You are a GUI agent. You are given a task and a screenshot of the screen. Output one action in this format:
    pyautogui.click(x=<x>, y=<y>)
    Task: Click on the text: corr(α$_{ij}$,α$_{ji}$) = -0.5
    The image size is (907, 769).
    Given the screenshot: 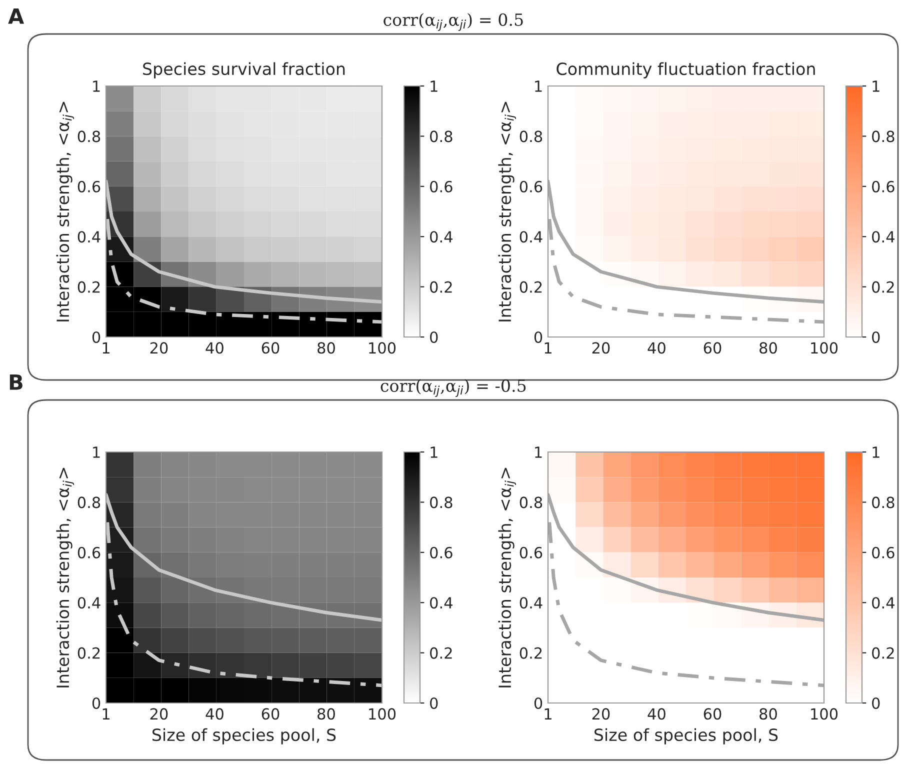 What is the action you would take?
    pyautogui.click(x=453, y=388)
    